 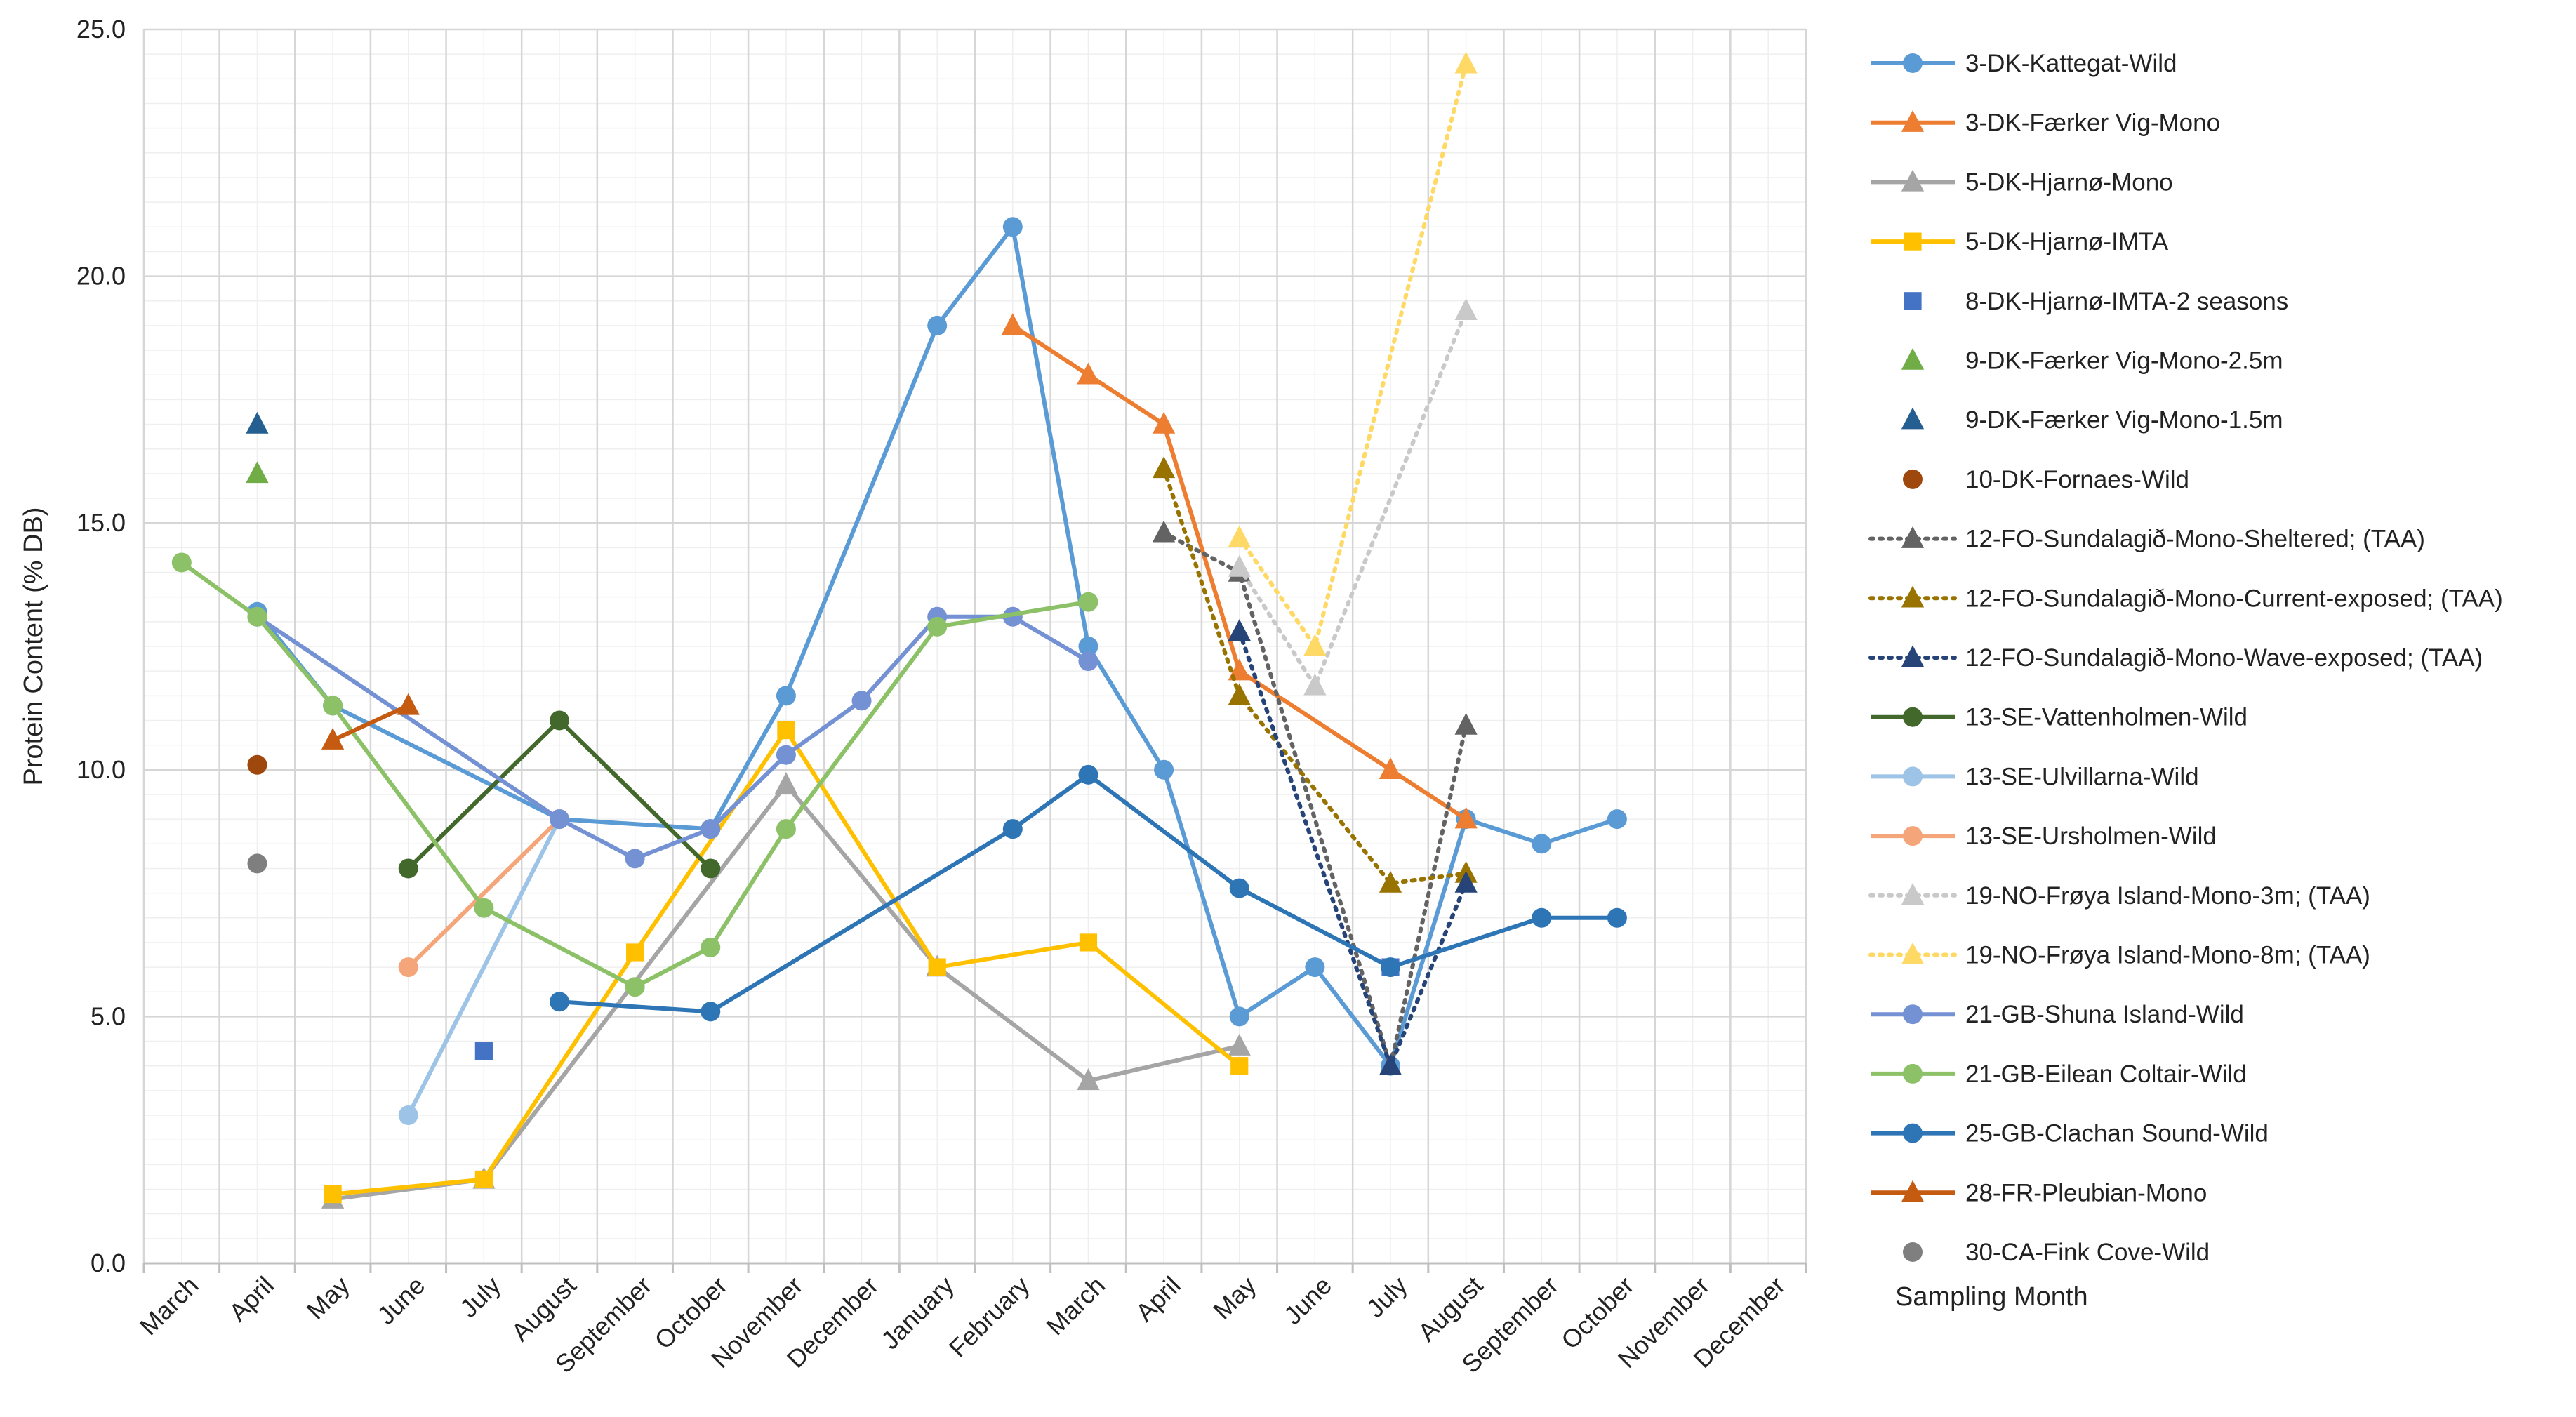 I want to click on legend-entry: 13-SE-Vattenholmen-Wild, so click(x=2059, y=717).